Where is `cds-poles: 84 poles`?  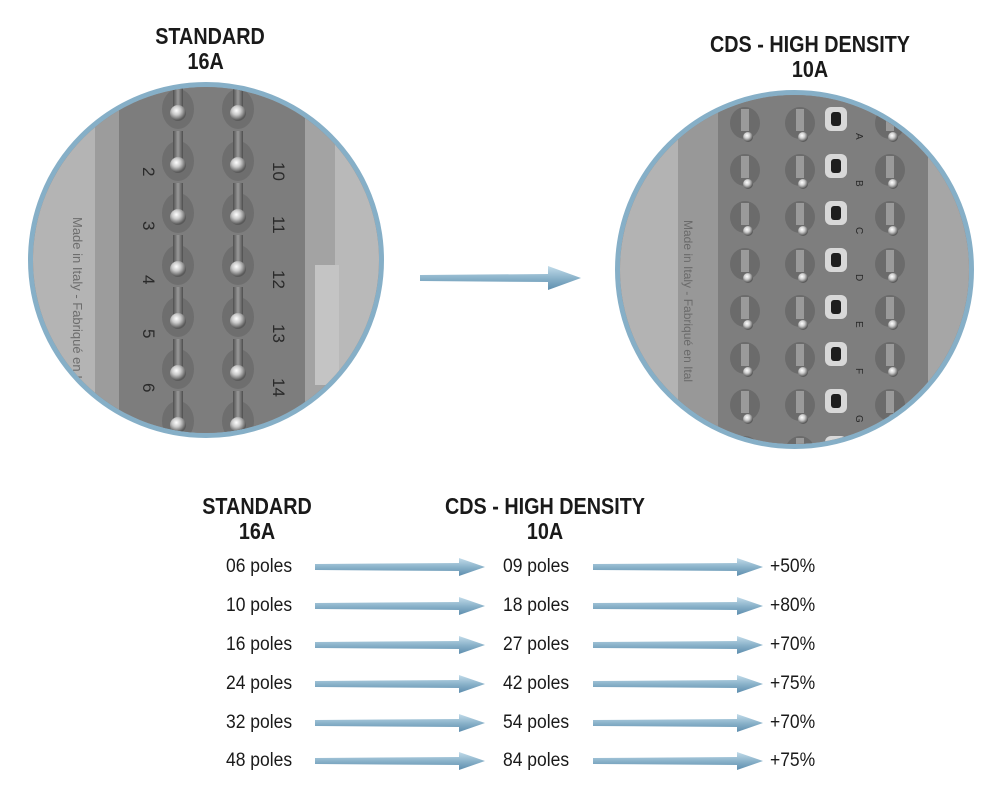 cds-poles: 84 poles is located at coordinates (536, 760).